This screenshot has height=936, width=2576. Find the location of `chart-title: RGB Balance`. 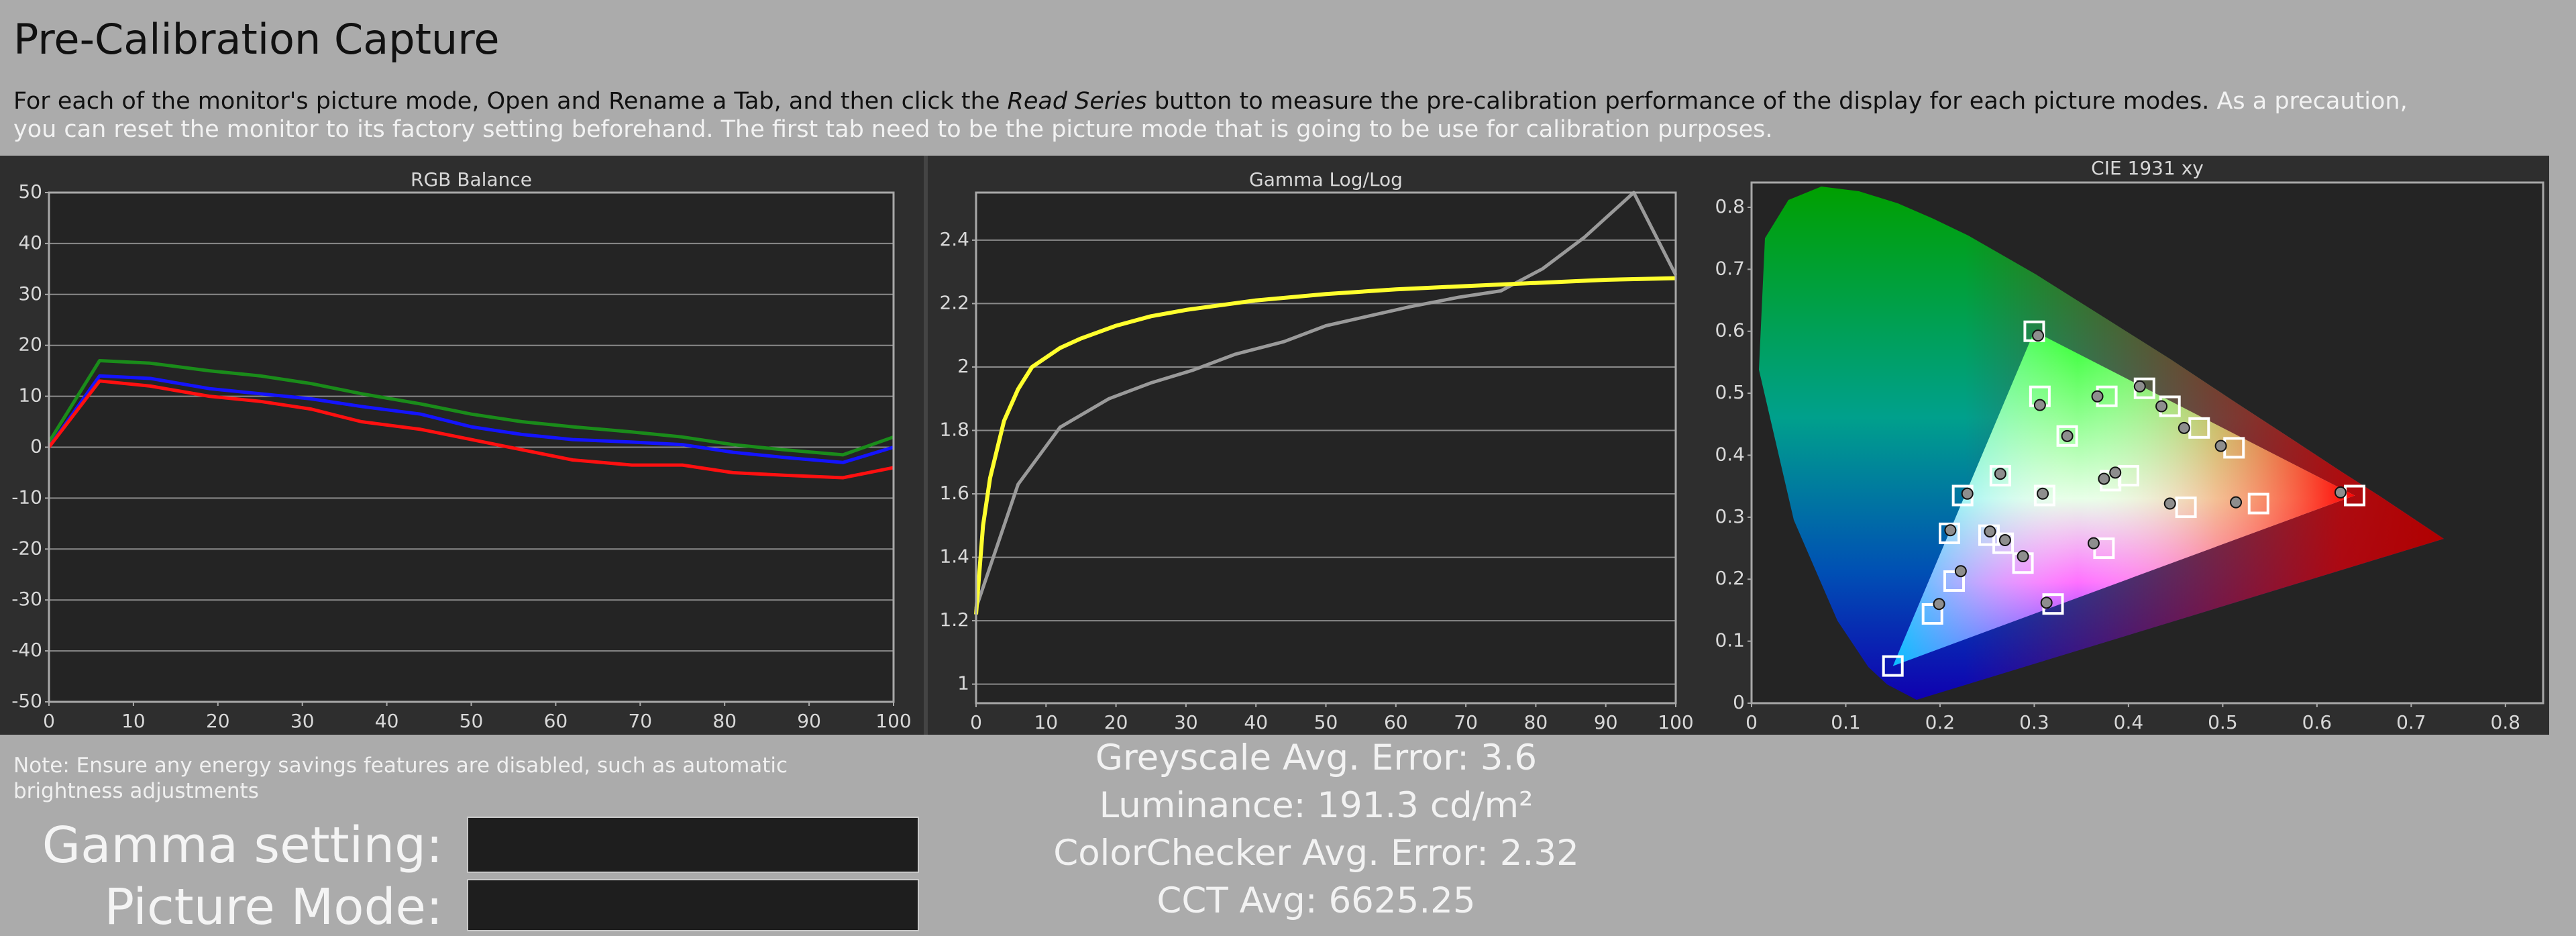

chart-title: RGB Balance is located at coordinates (471, 179).